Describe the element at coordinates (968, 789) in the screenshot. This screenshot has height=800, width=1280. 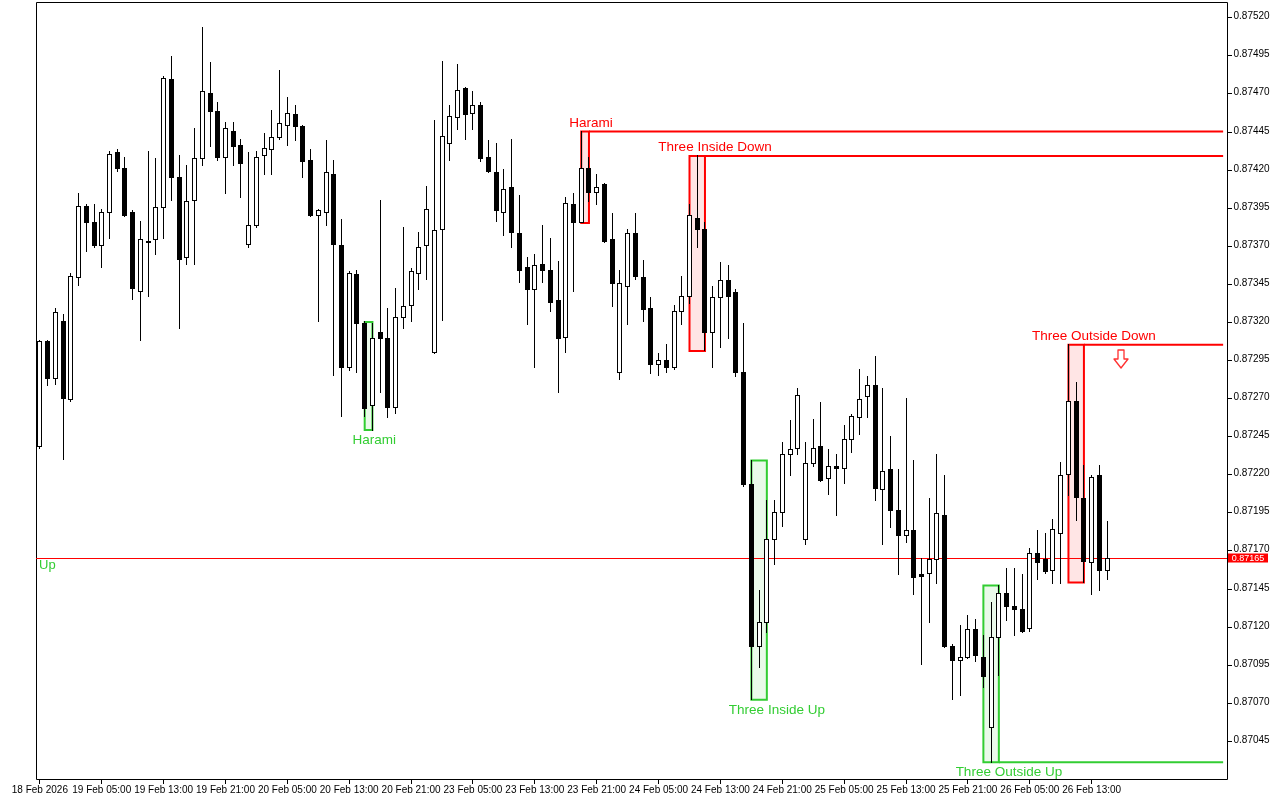
I see `x-tick-label: 25 Feb 21:00` at that location.